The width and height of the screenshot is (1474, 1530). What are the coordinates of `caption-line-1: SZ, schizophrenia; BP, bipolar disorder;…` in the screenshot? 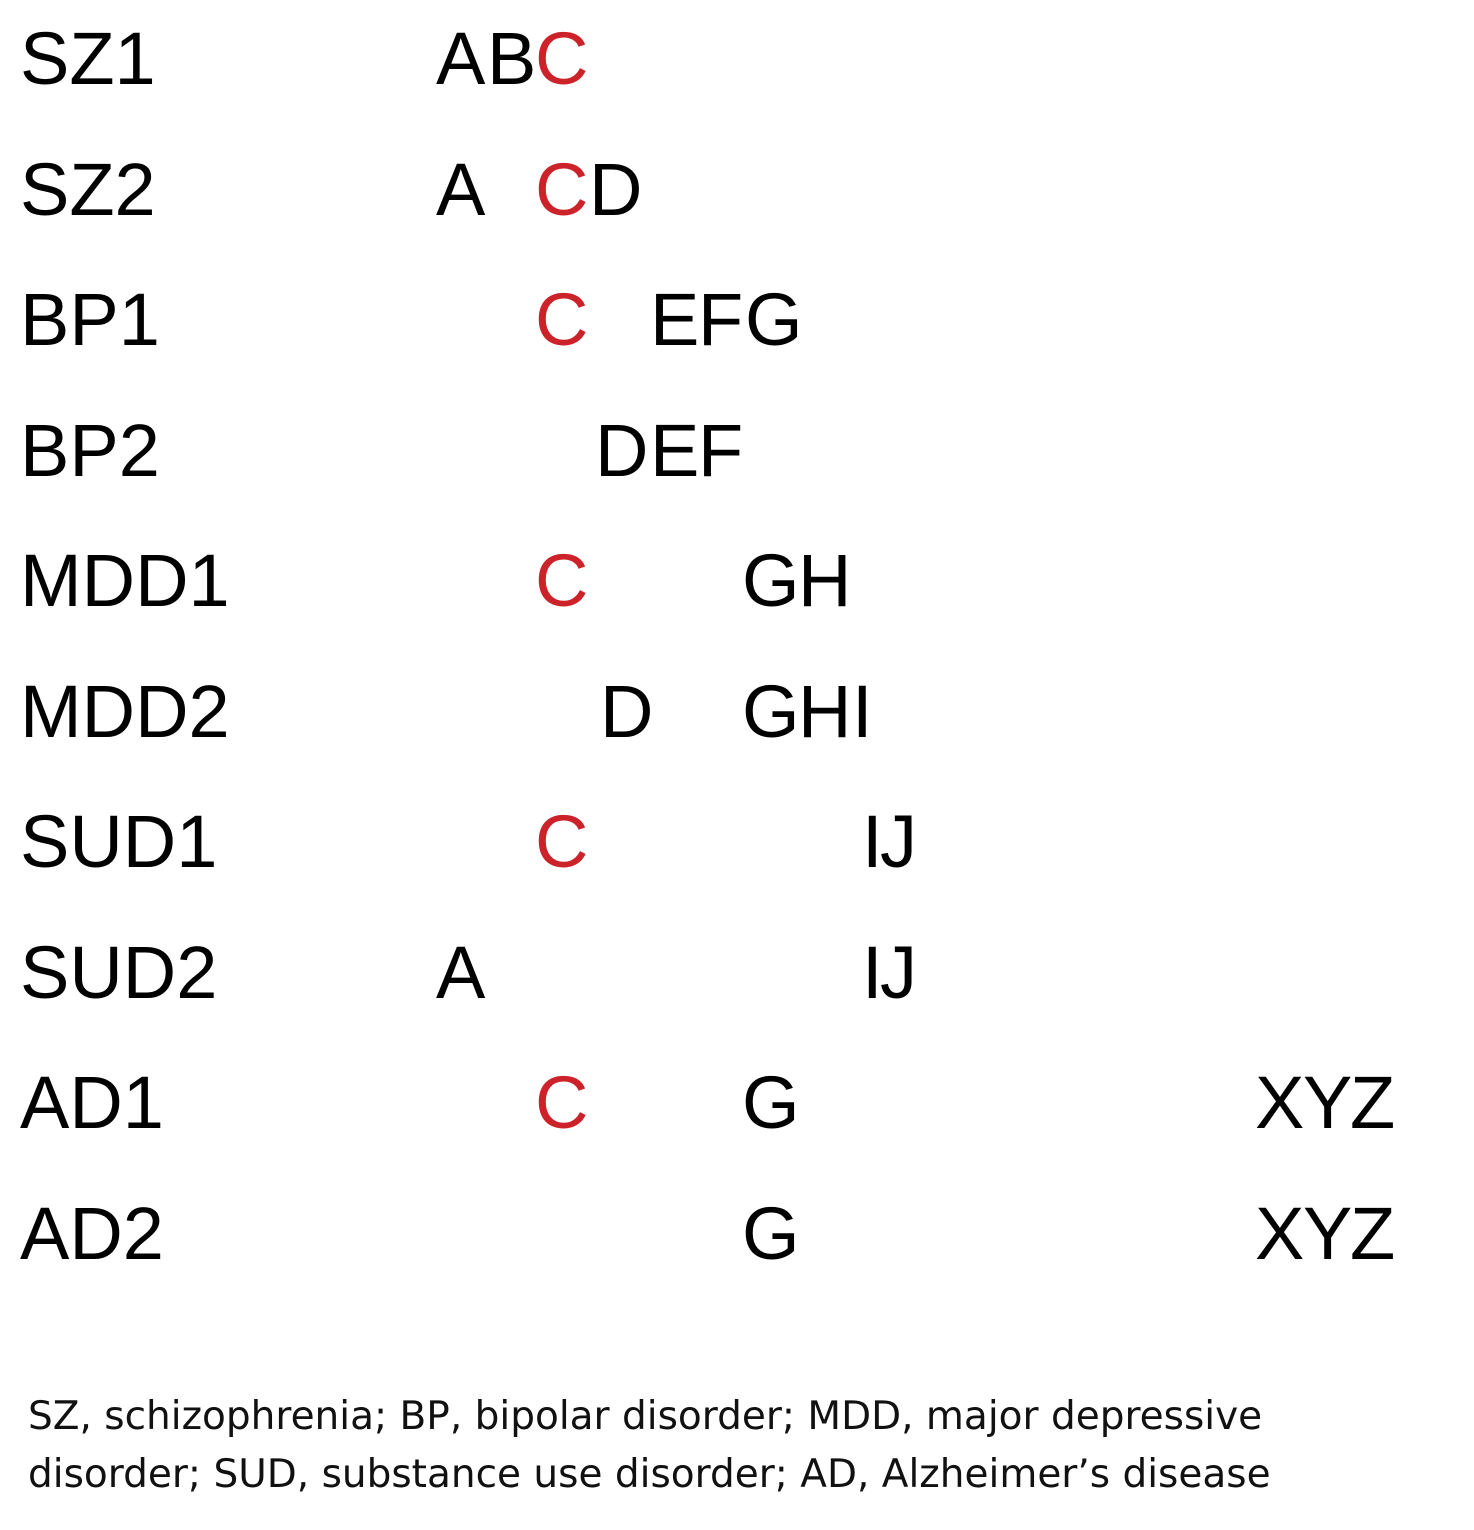 It's located at (645, 1416).